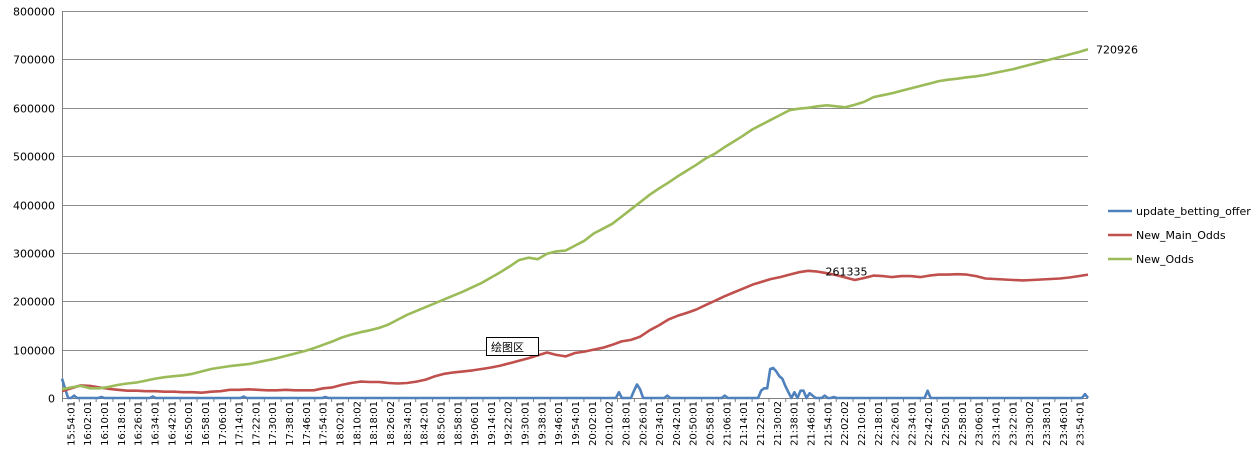  What do you see at coordinates (778, 423) in the screenshot?
I see `x-tick-label: 21:30:02` at bounding box center [778, 423].